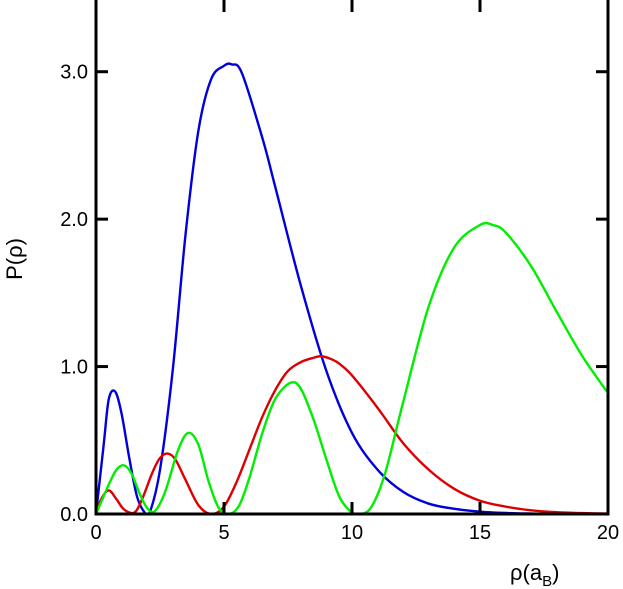 This screenshot has height=589, width=623. I want to click on x-tick-label: 5, so click(223, 533).